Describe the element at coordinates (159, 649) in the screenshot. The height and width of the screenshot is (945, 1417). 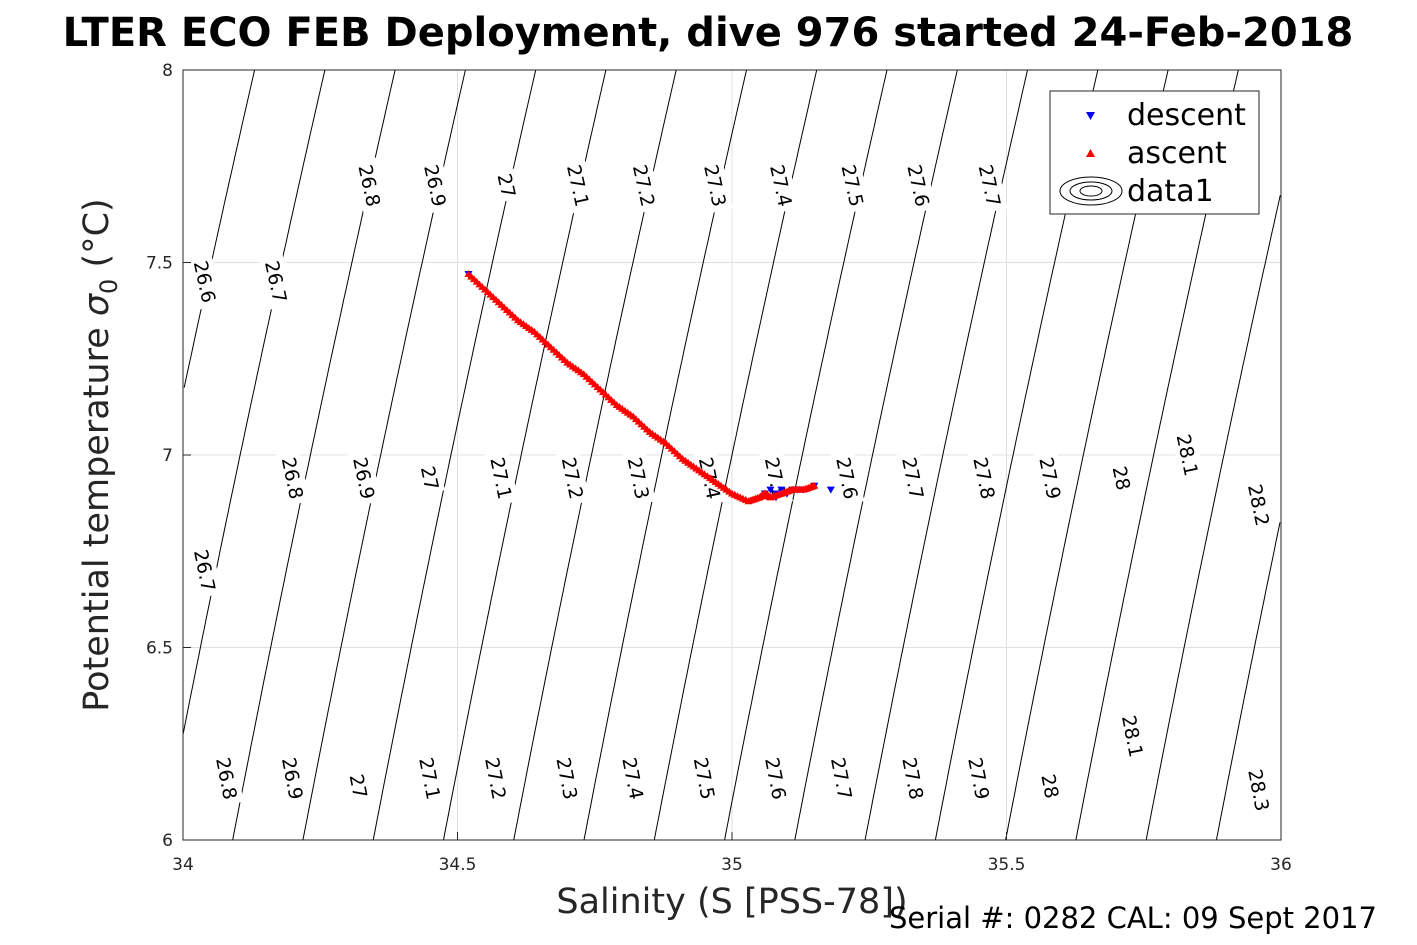
I see `y-tick-label: 6.5` at that location.